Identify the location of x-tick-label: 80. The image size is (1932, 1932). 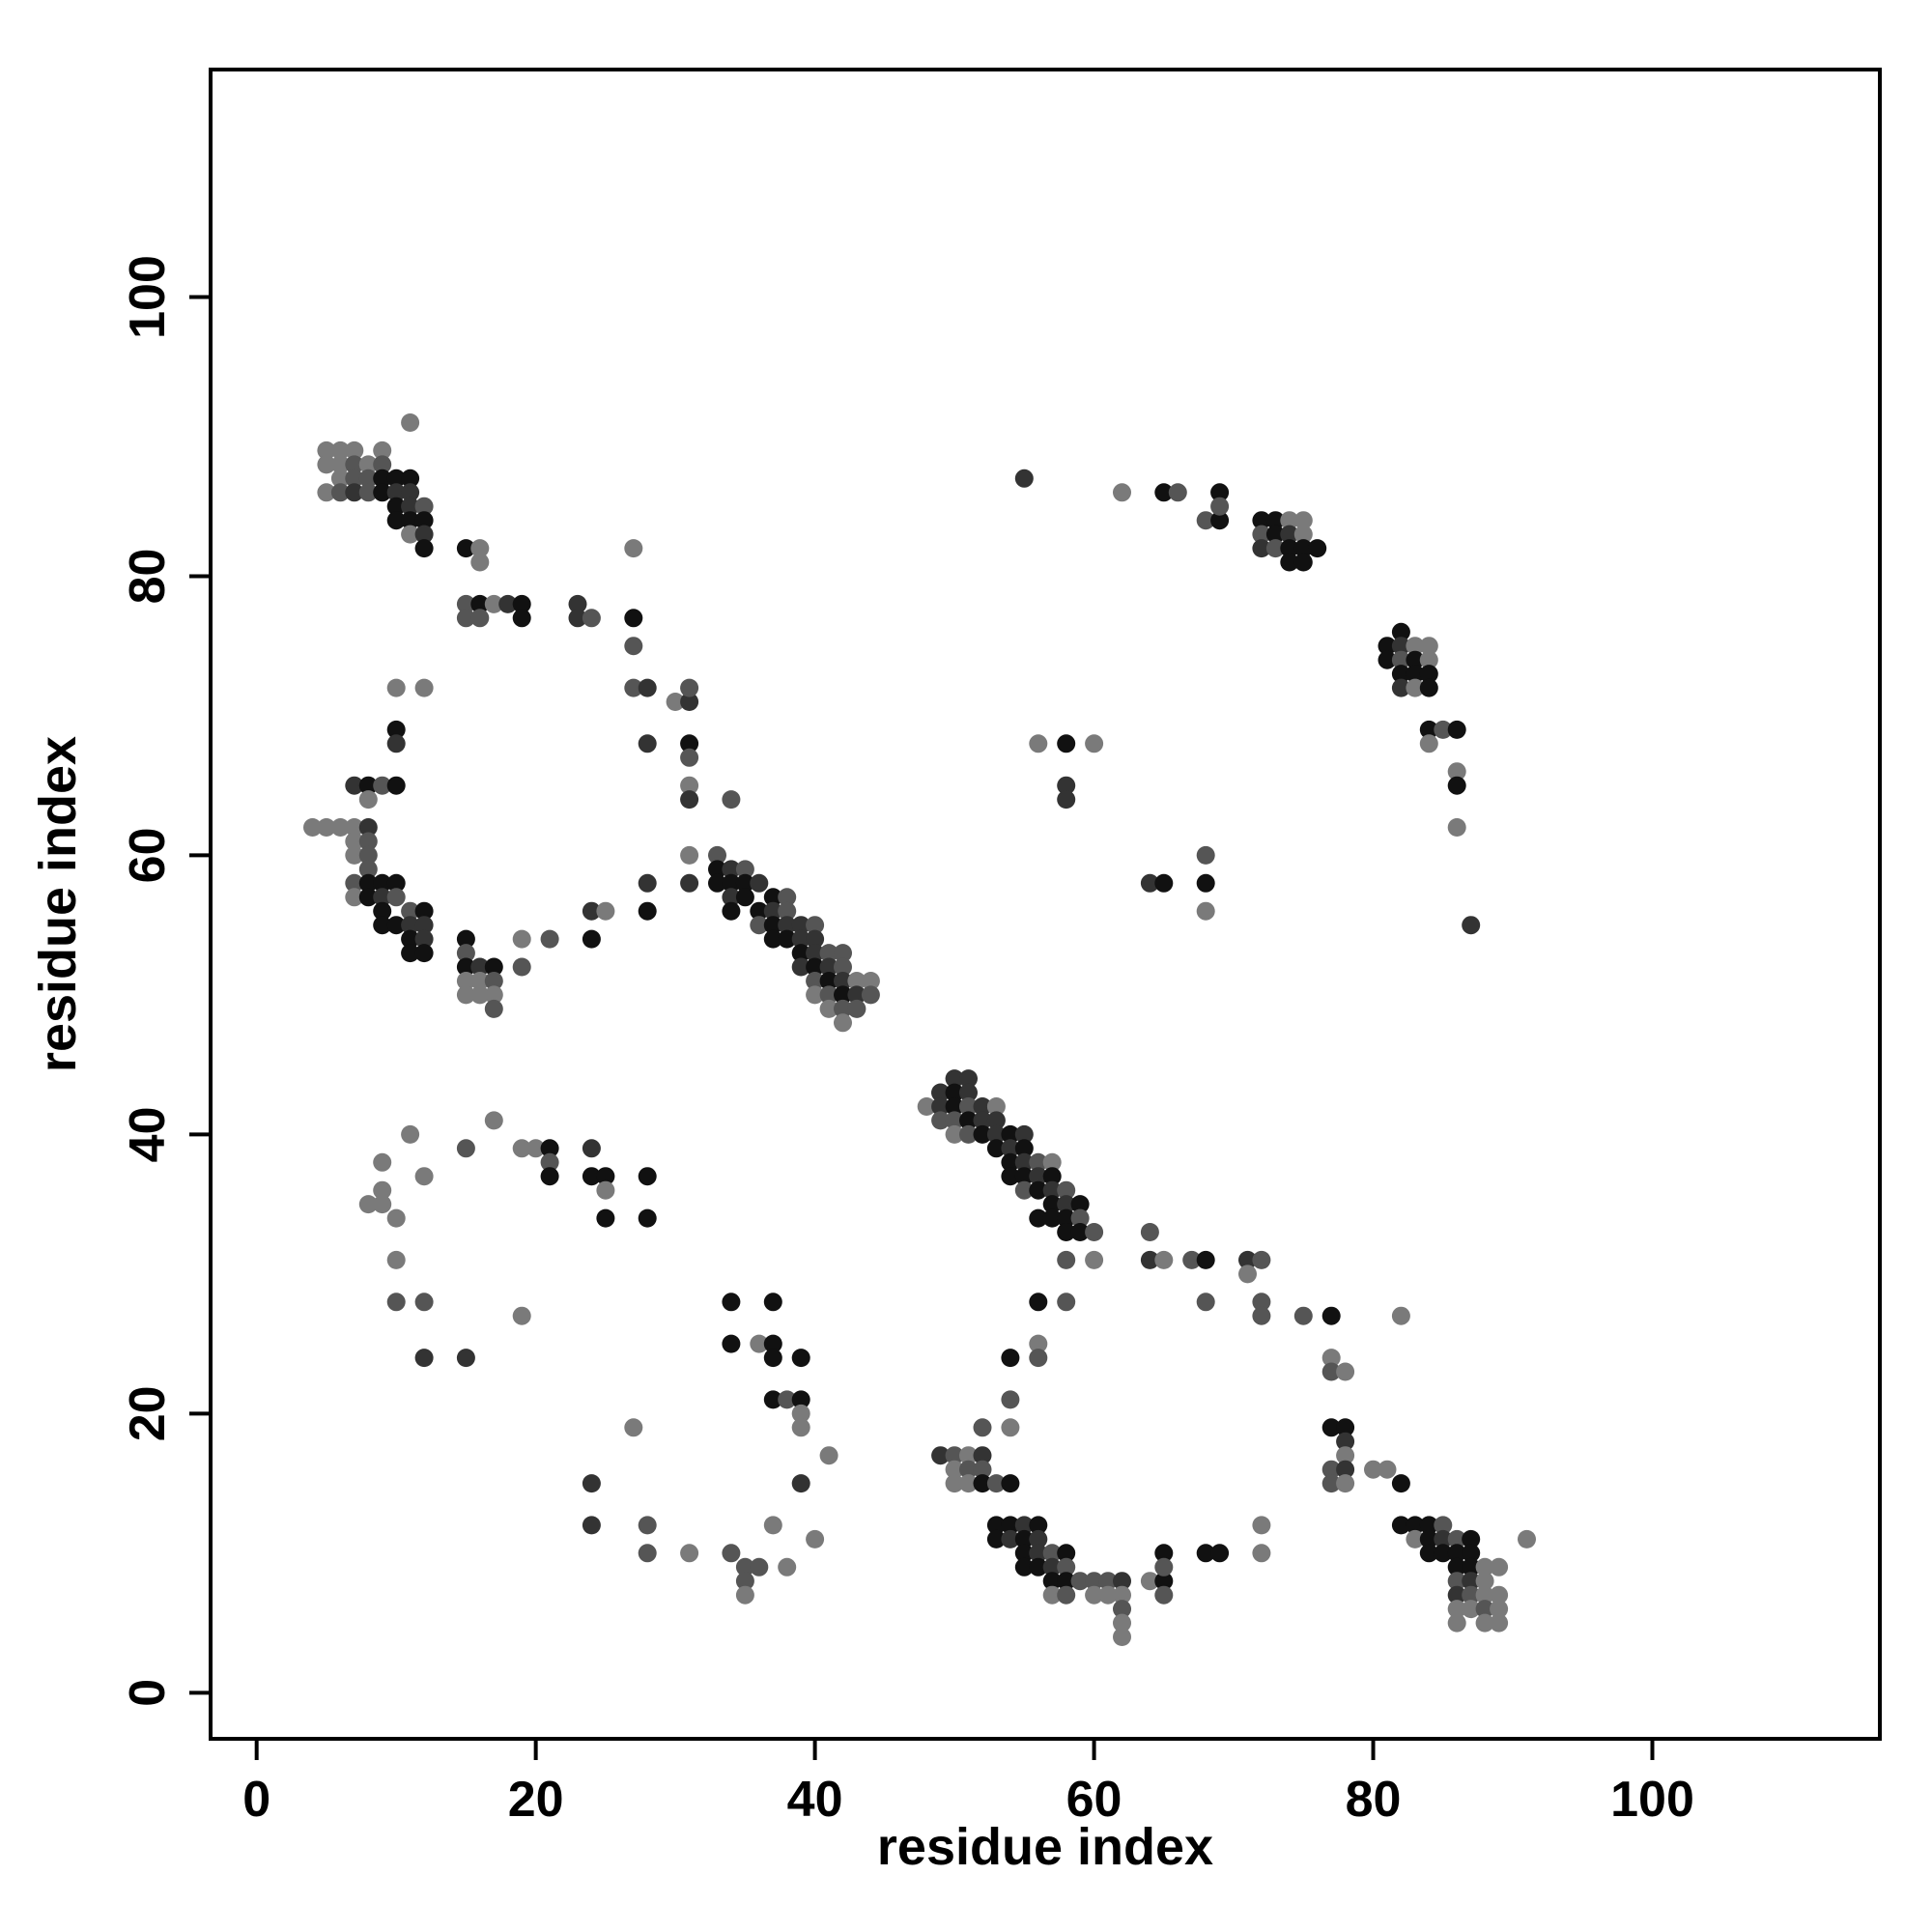
(1374, 1800).